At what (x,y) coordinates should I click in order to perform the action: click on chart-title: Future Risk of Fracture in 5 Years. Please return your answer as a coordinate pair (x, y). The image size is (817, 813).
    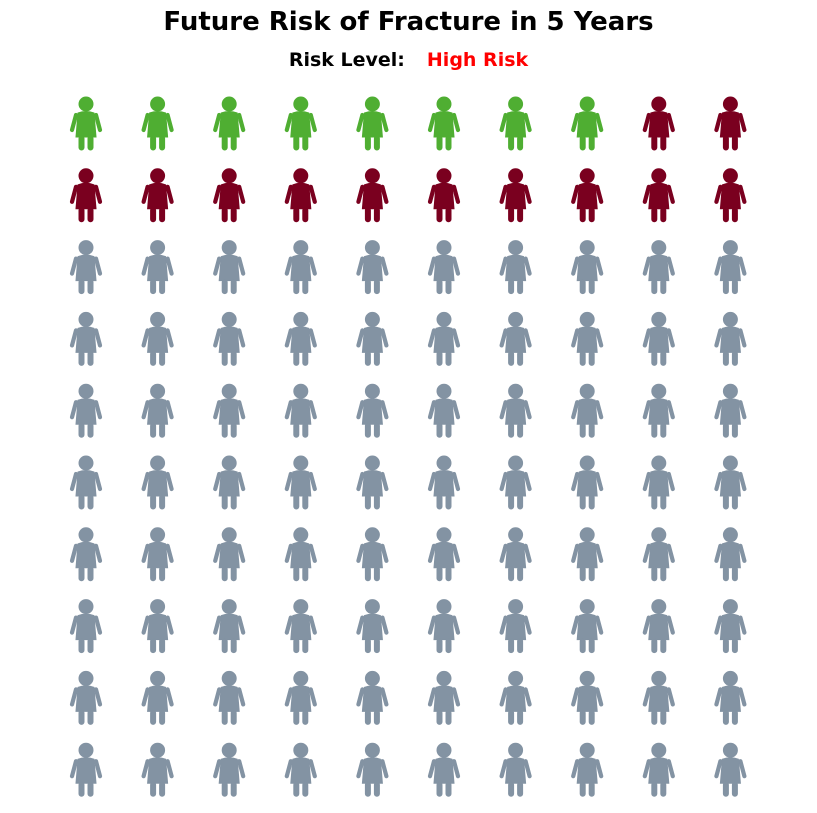
    Looking at the image, I should click on (408, 22).